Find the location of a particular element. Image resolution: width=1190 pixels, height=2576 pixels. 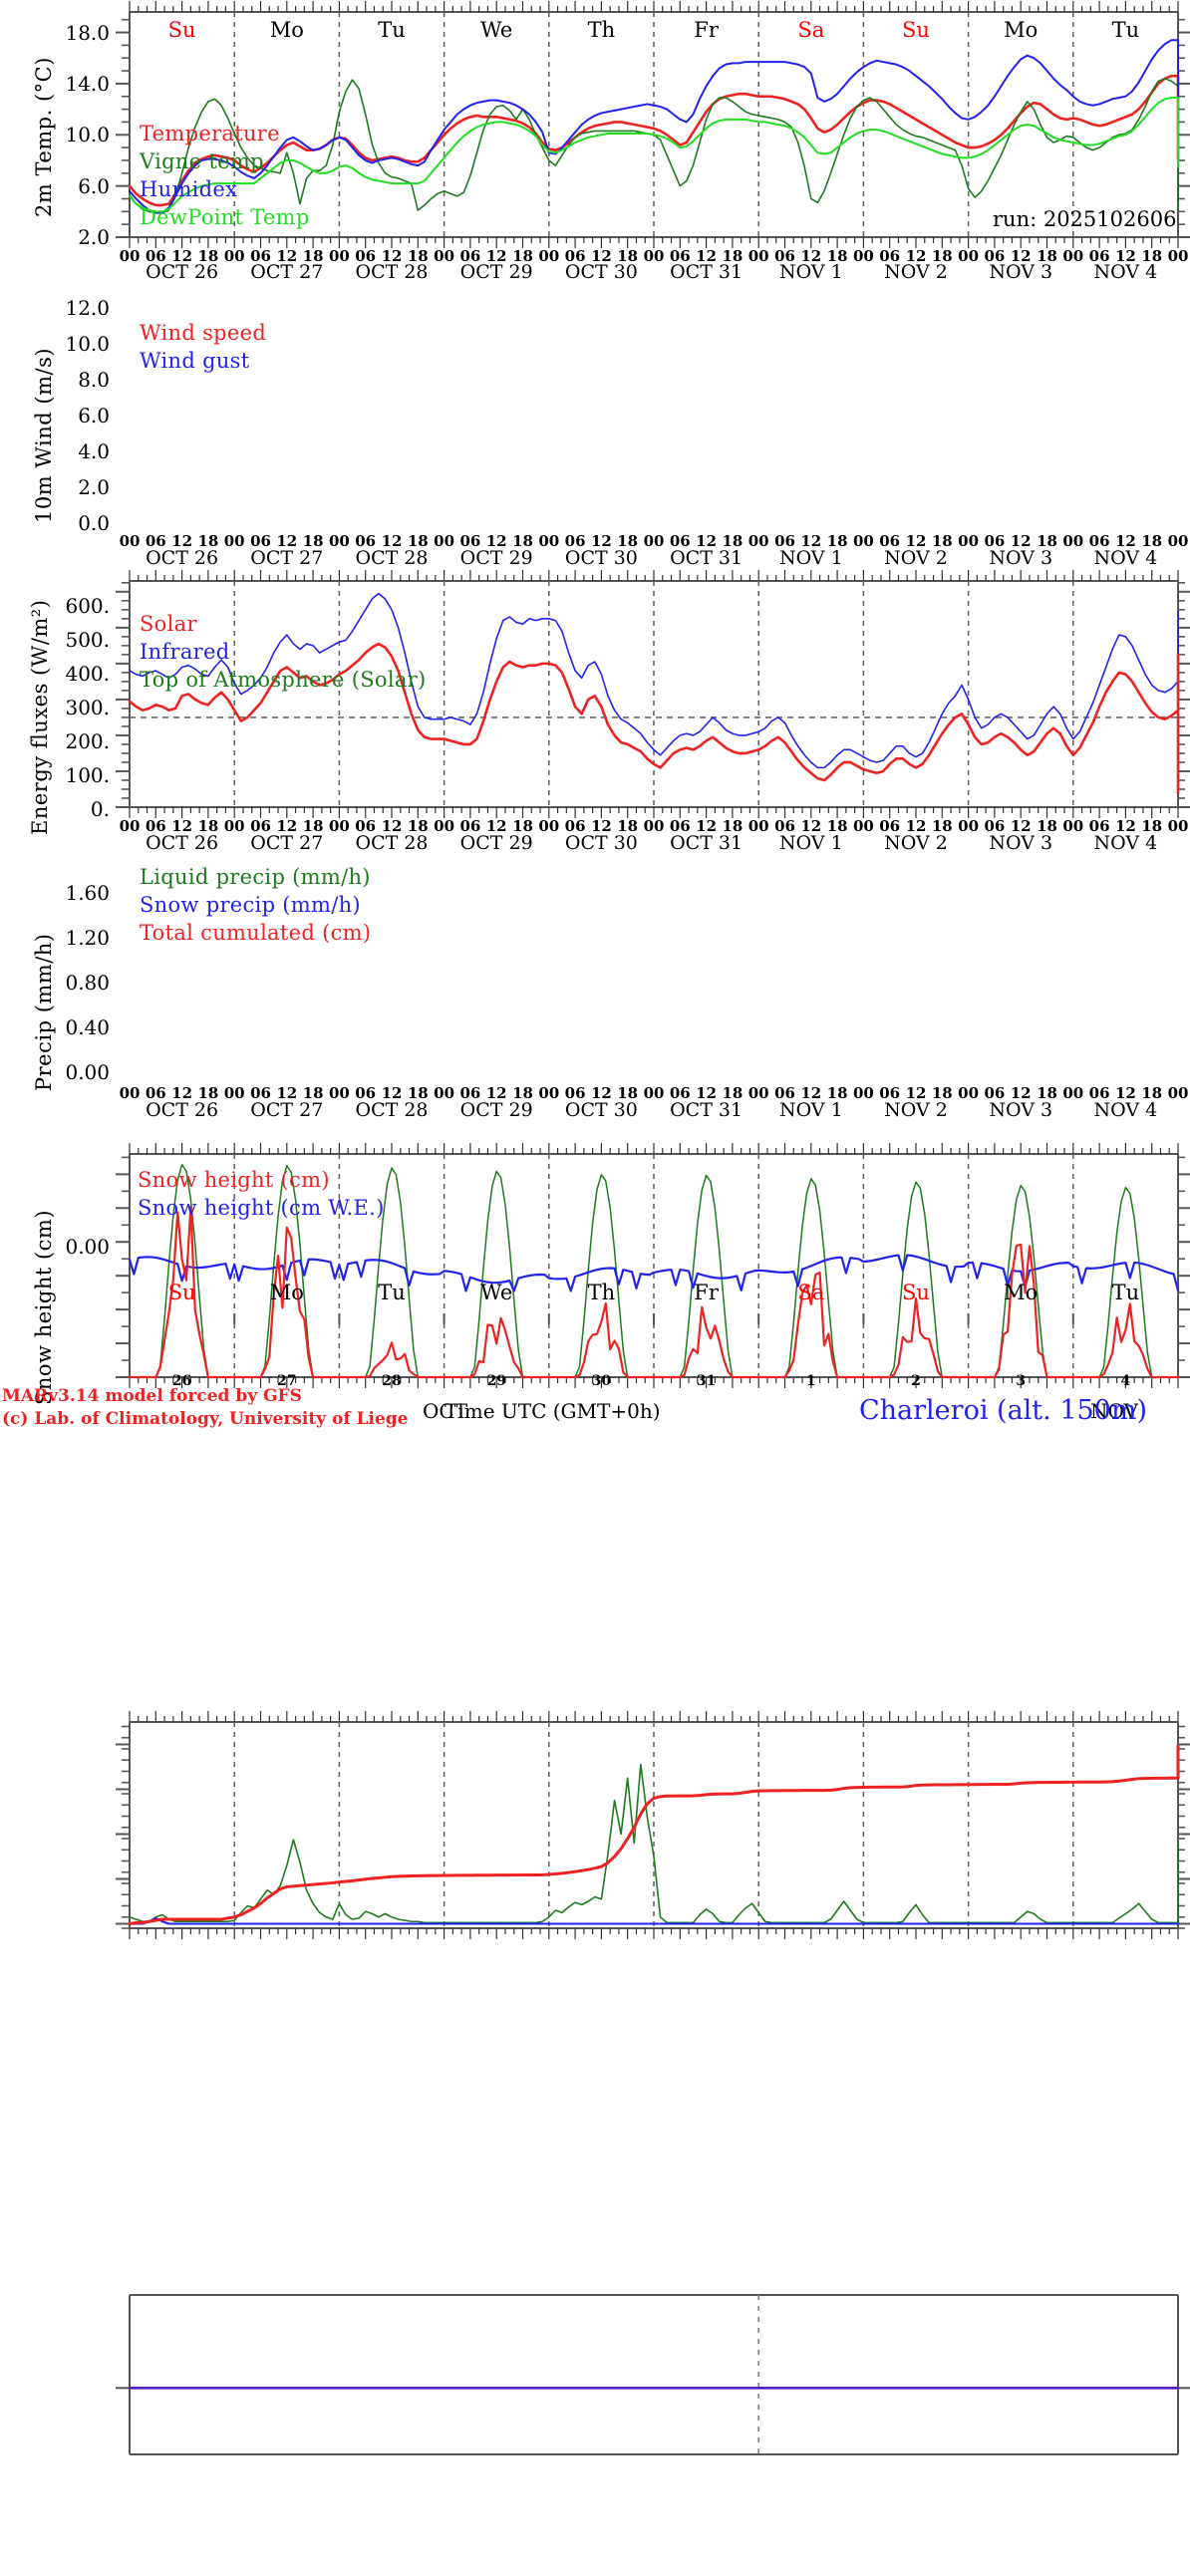

legend-wind-gust: Wind gust is located at coordinates (195, 361).